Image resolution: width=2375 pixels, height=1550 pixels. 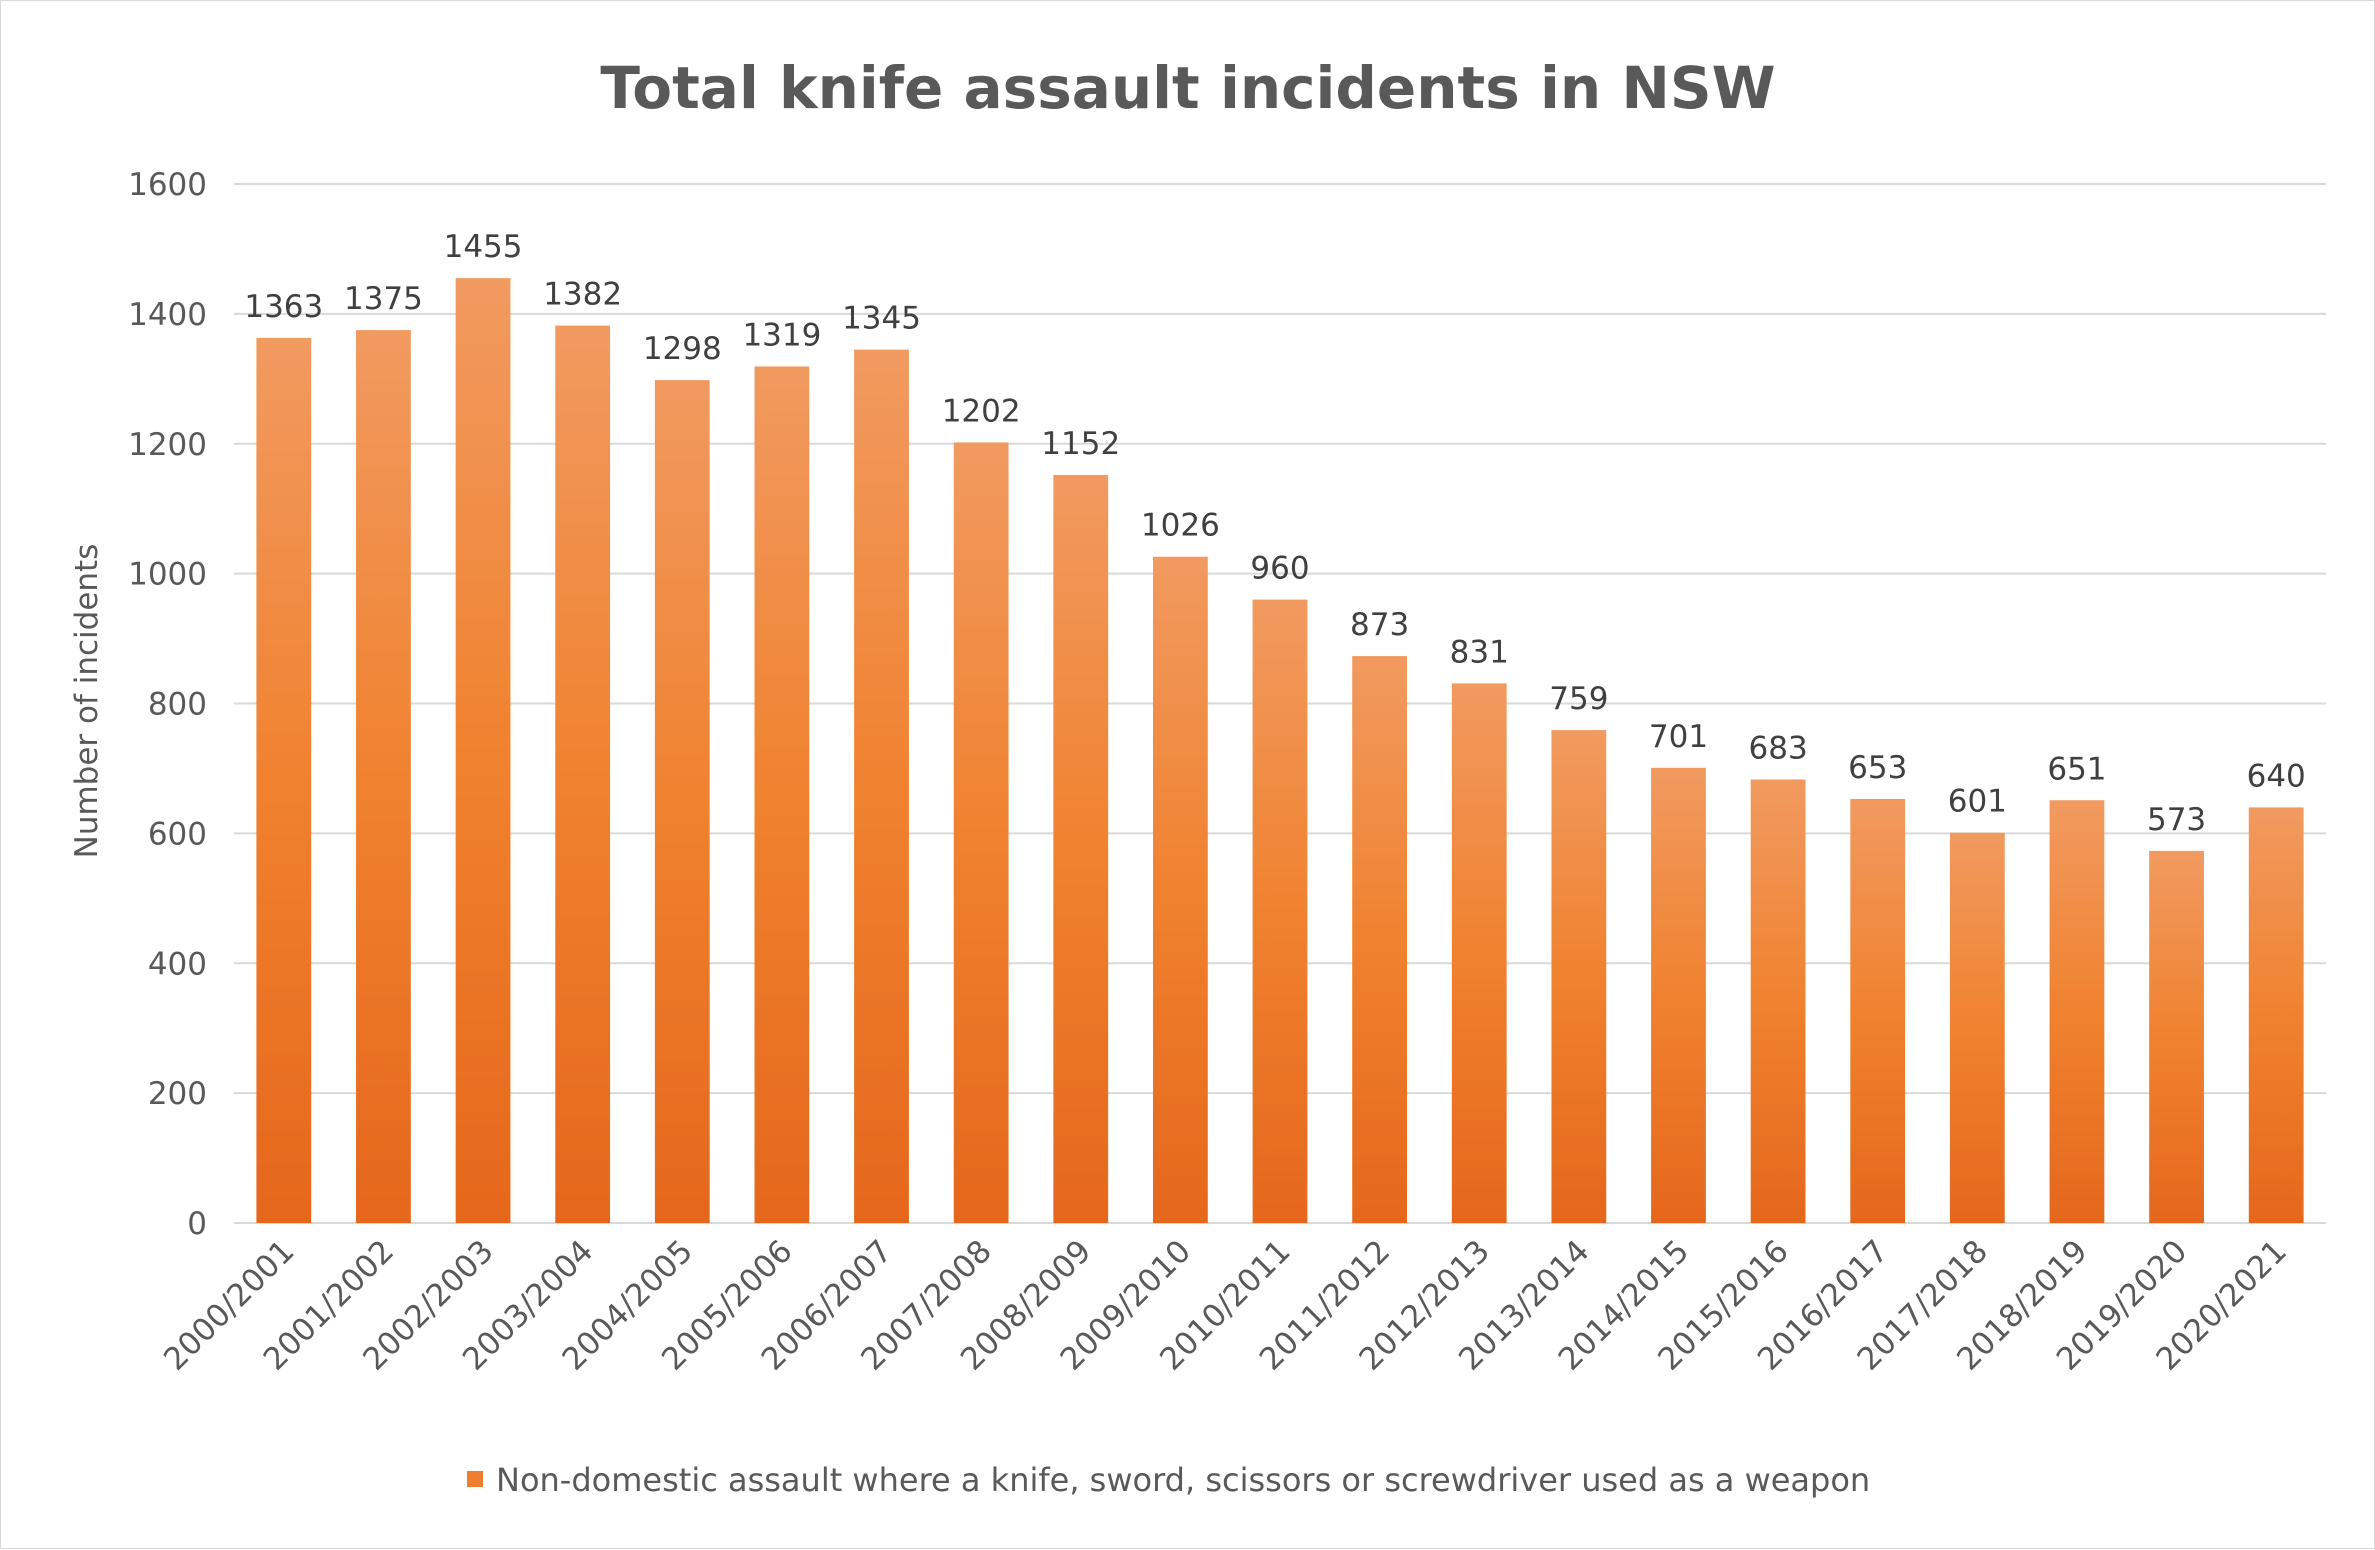 What do you see at coordinates (1578, 699) in the screenshot?
I see `data-label: 759` at bounding box center [1578, 699].